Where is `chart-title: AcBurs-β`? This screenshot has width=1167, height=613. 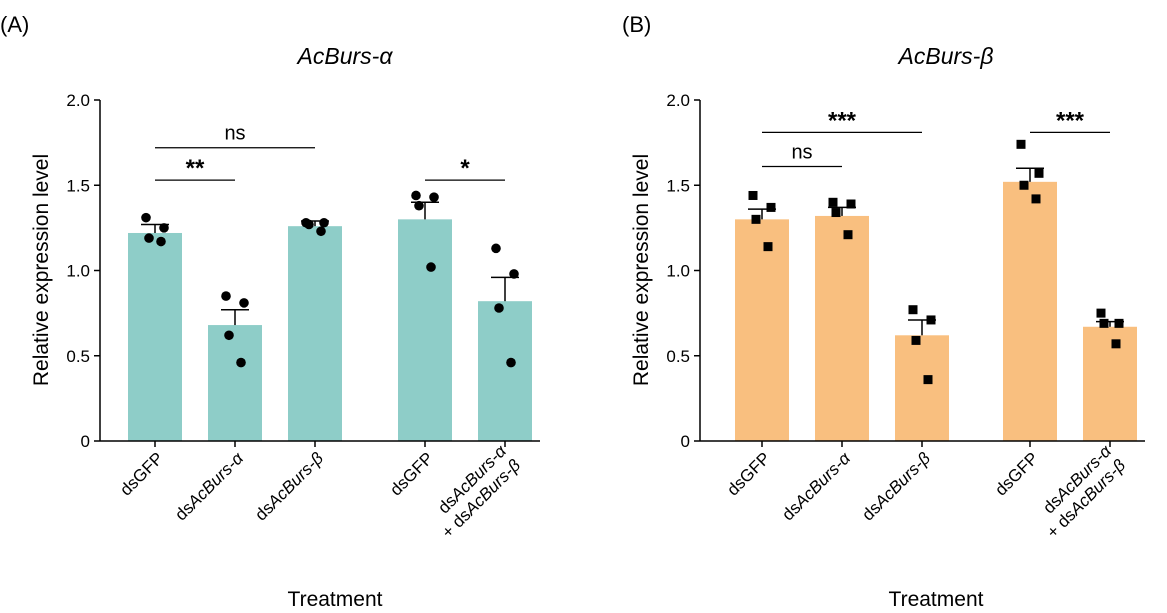 chart-title: AcBurs-β is located at coordinates (945, 56).